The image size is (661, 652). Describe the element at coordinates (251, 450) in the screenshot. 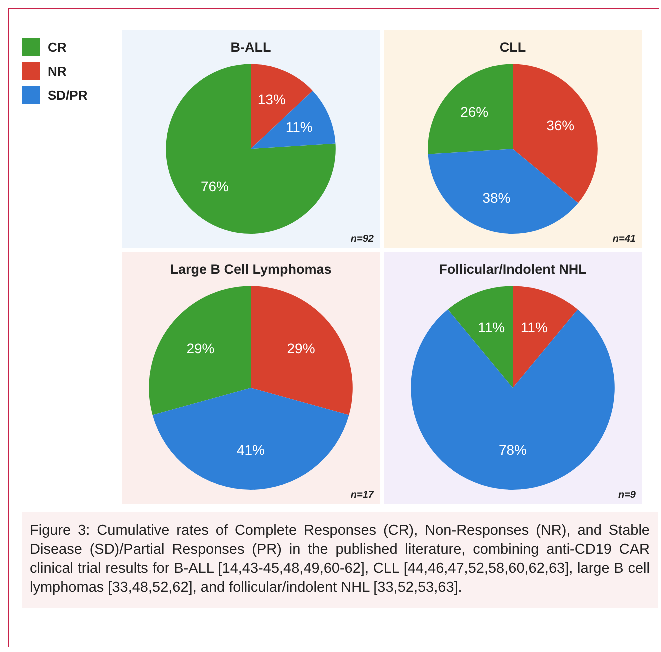

I see `data-label: 41%` at that location.